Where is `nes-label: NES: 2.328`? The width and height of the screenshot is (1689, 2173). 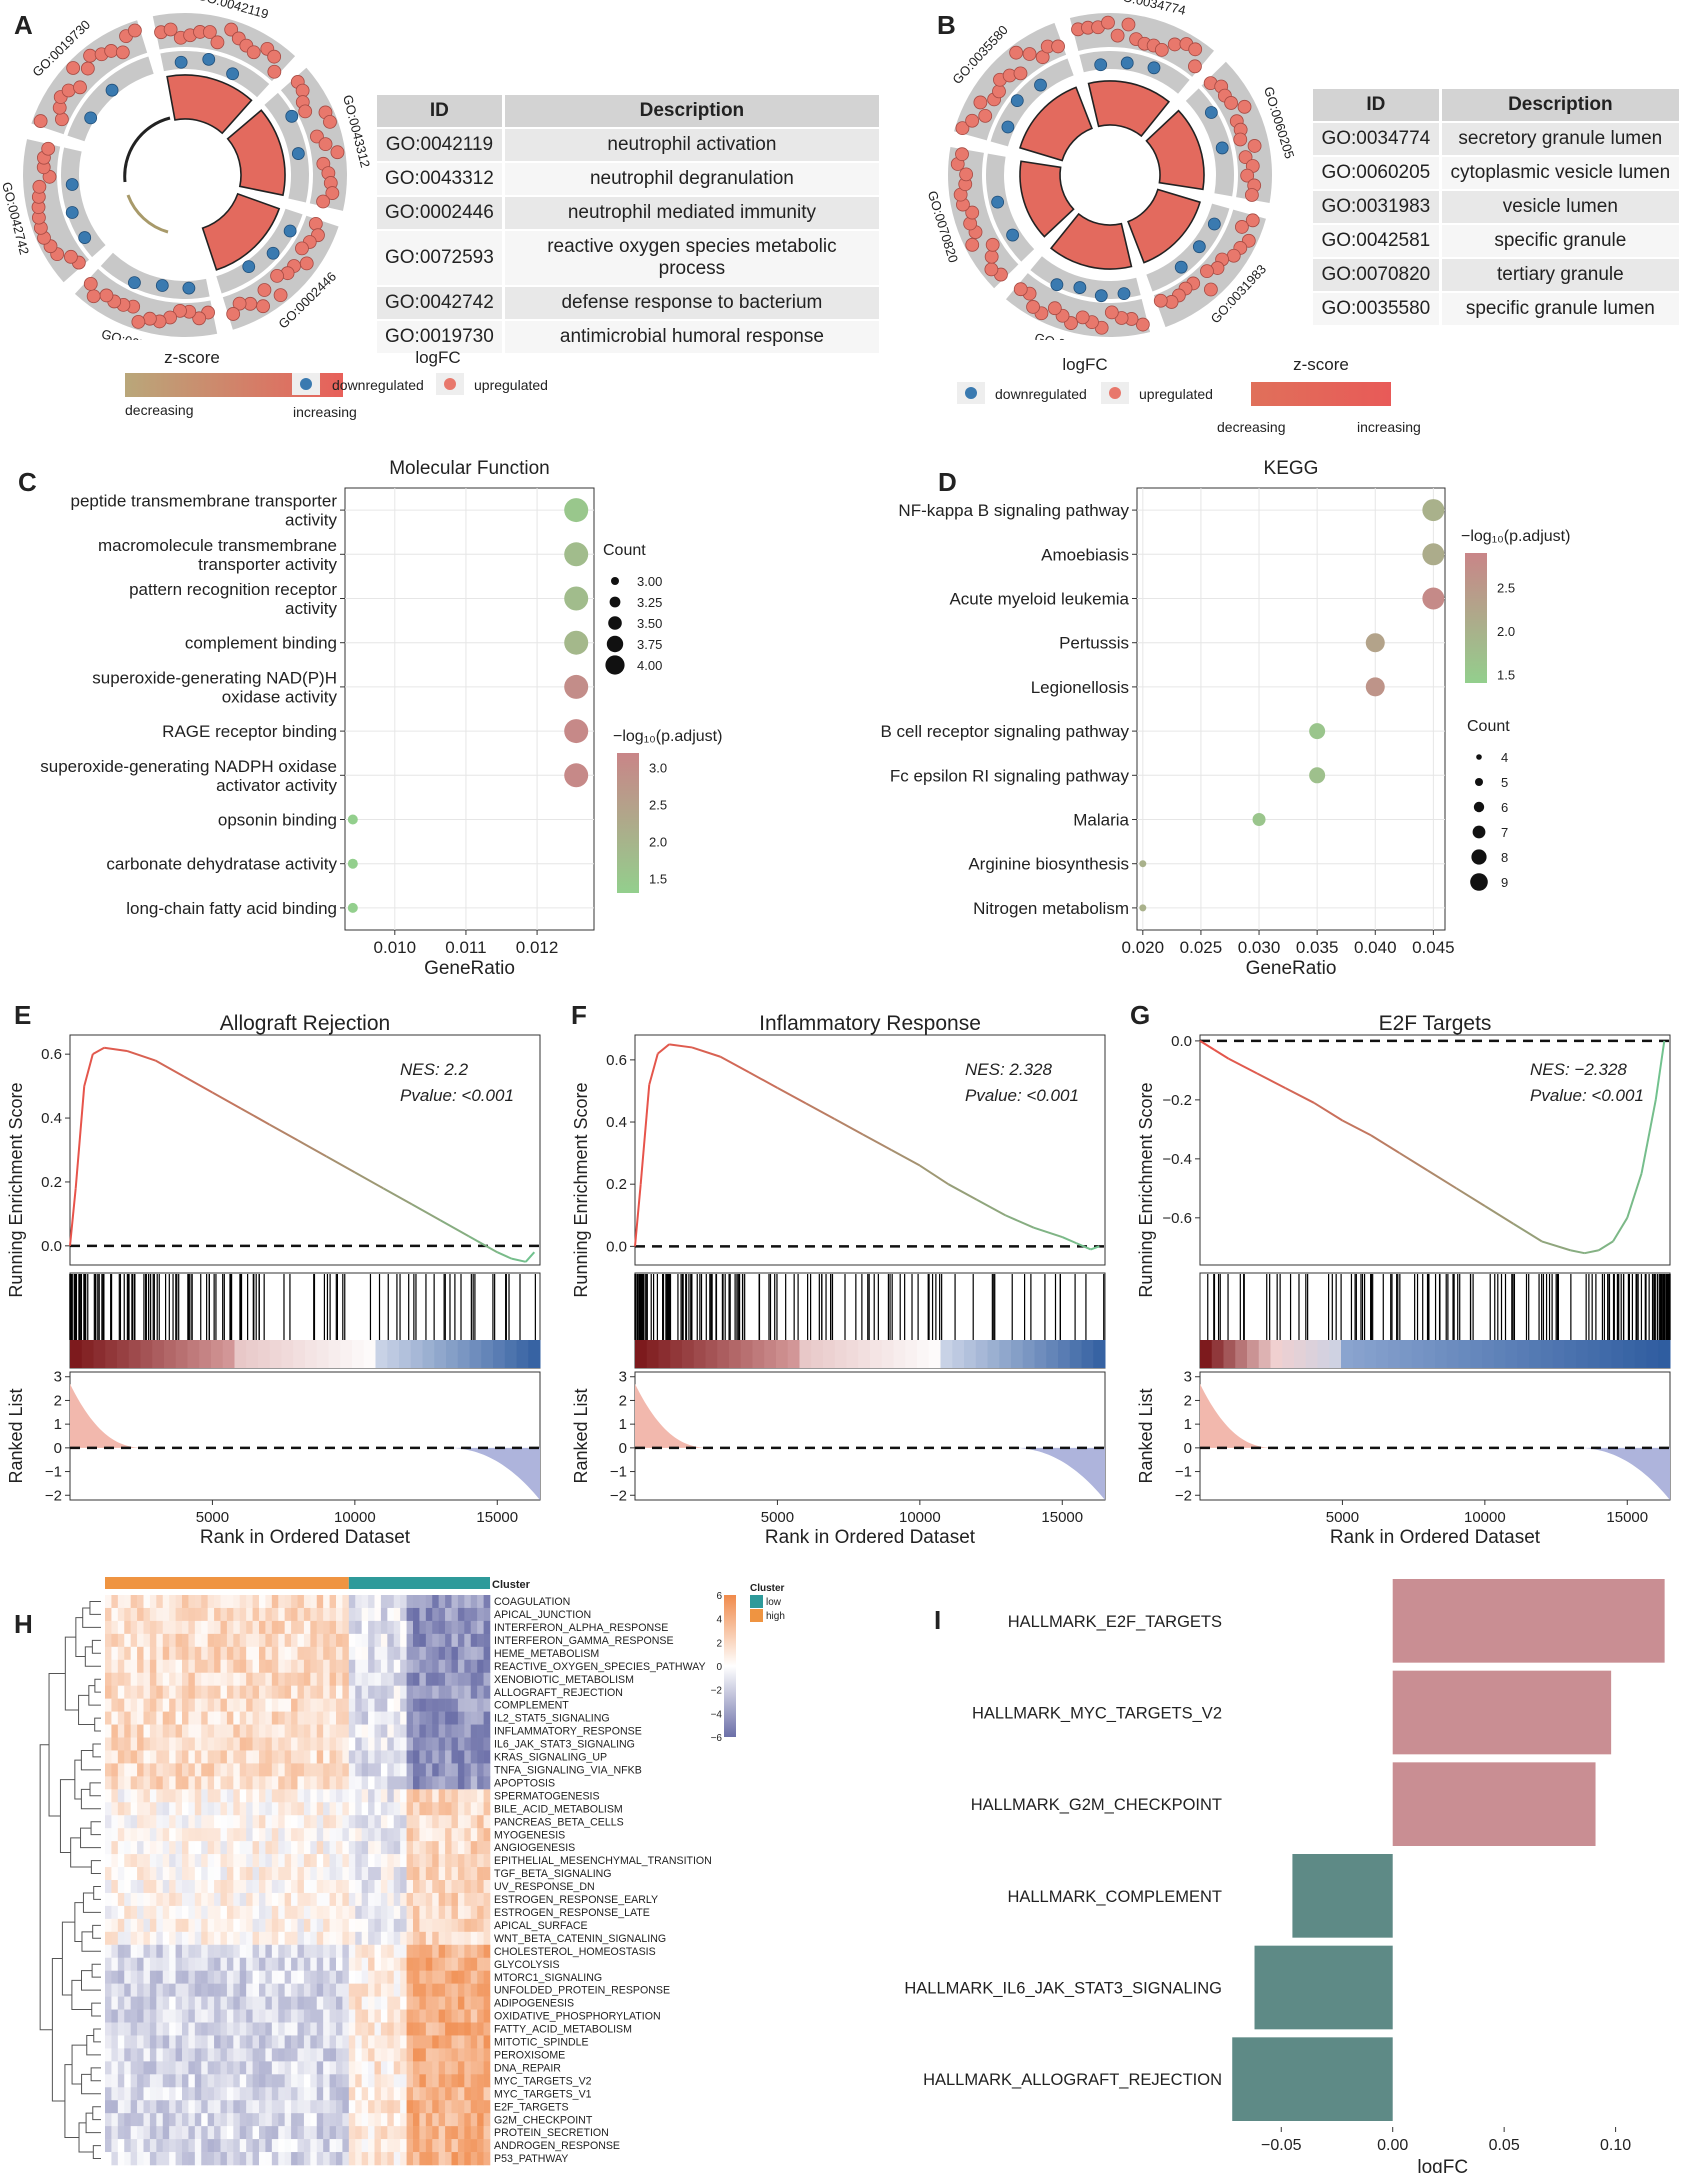
nes-label: NES: 2.328 is located at coordinates (1008, 1069).